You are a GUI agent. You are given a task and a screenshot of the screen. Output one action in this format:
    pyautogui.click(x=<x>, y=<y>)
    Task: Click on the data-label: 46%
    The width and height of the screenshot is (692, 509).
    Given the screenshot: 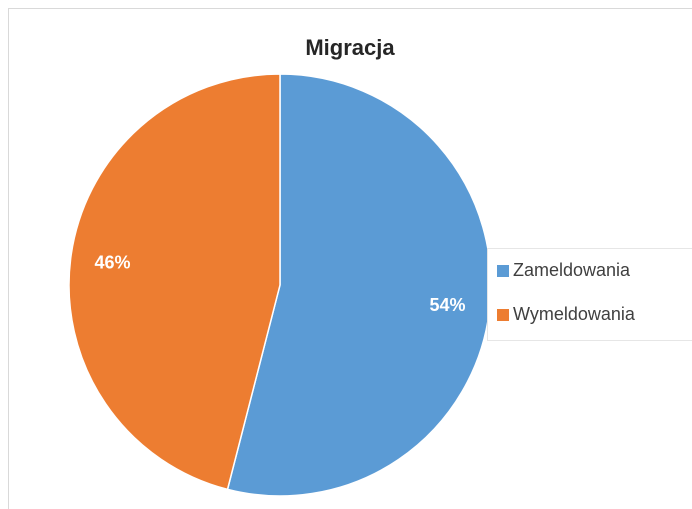 What is the action you would take?
    pyautogui.click(x=113, y=263)
    